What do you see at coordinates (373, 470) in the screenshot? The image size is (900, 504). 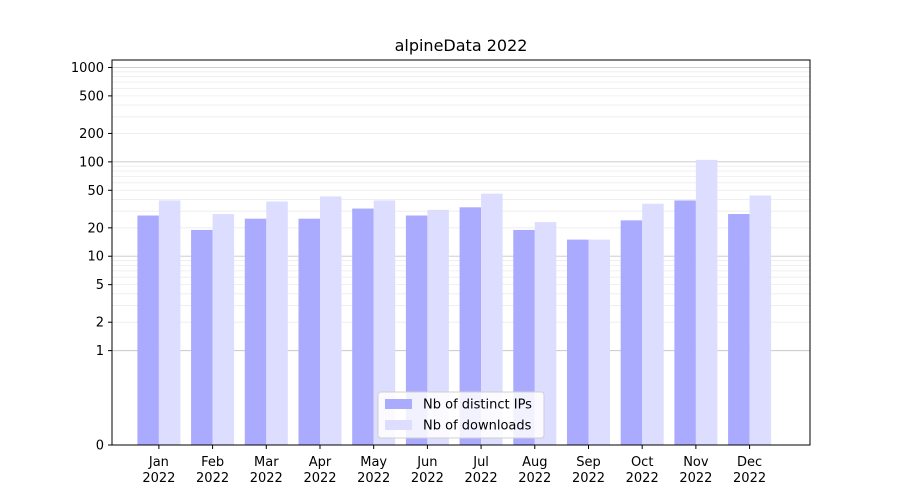 I see `x-tick-label: May 2022` at bounding box center [373, 470].